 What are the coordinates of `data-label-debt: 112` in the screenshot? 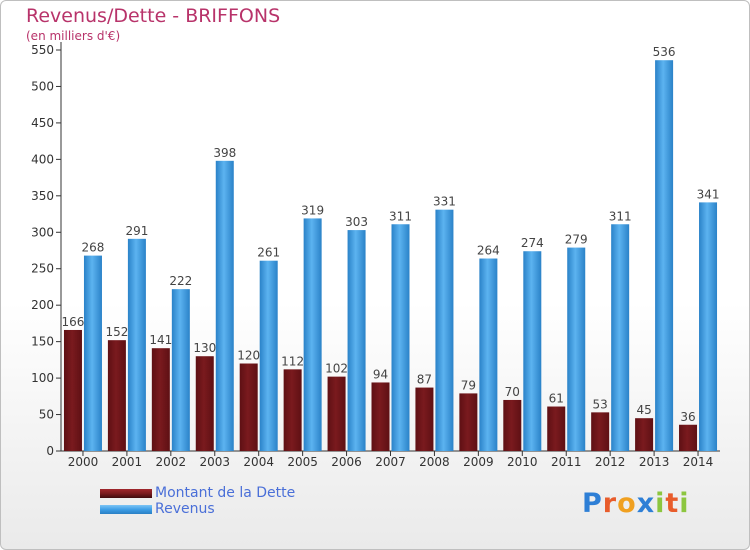 It's located at (292, 361).